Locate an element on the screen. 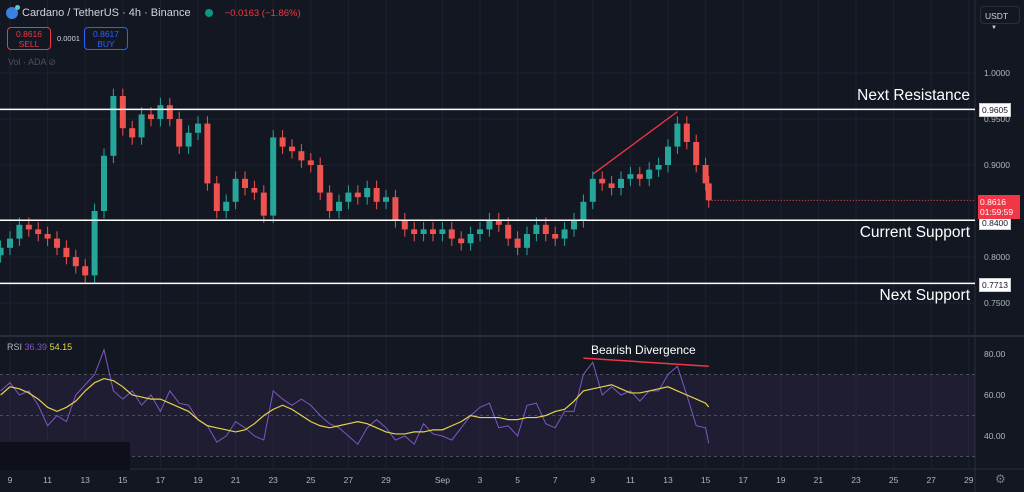 The width and height of the screenshot is (1024, 492). rsi-ma-value: 54.15 is located at coordinates (61, 347).